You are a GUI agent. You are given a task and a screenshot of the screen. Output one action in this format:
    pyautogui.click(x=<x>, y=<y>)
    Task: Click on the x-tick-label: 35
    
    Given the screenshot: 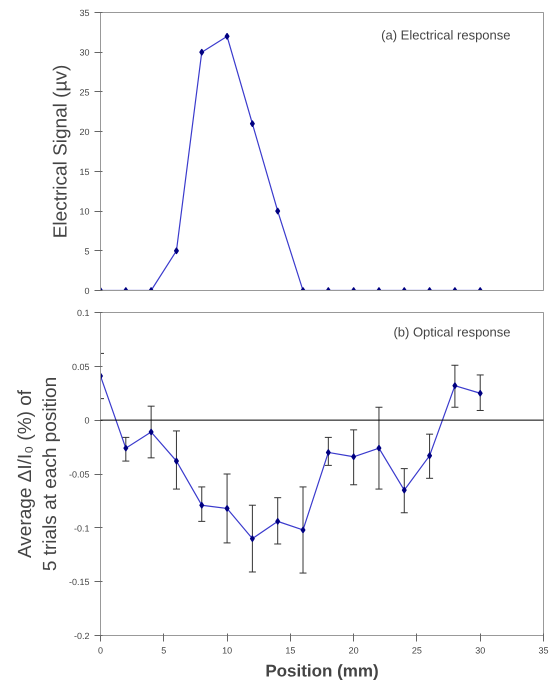 What is the action you would take?
    pyautogui.click(x=543, y=651)
    